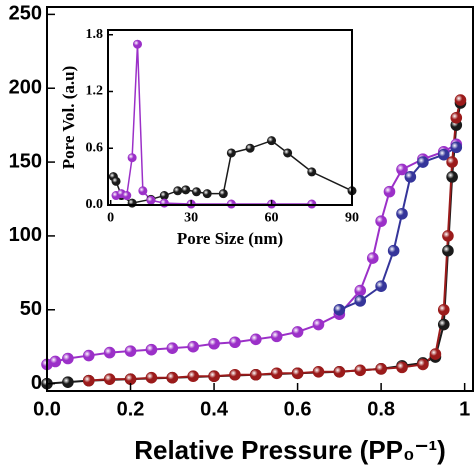 The width and height of the screenshot is (474, 474). Describe the element at coordinates (272, 218) in the screenshot. I see `x-tick-label: 60` at that location.